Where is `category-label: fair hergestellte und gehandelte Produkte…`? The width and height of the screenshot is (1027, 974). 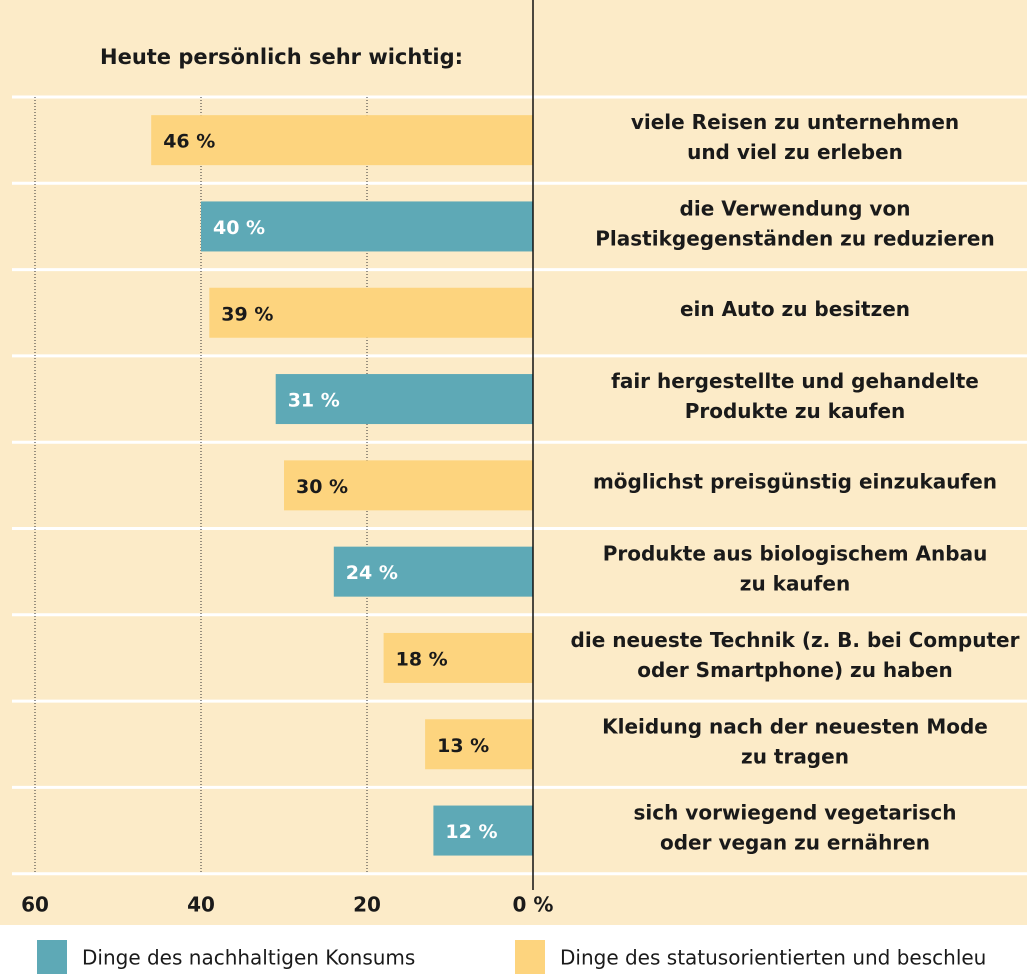 category-label: fair hergestellte und gehandelte Produkte… is located at coordinates (795, 396).